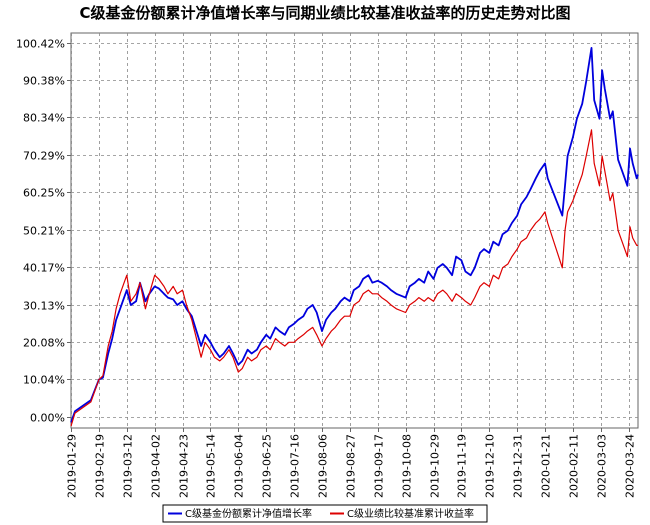 The image size is (650, 525). I want to click on y-tick-label: 50.21%, so click(44, 231).